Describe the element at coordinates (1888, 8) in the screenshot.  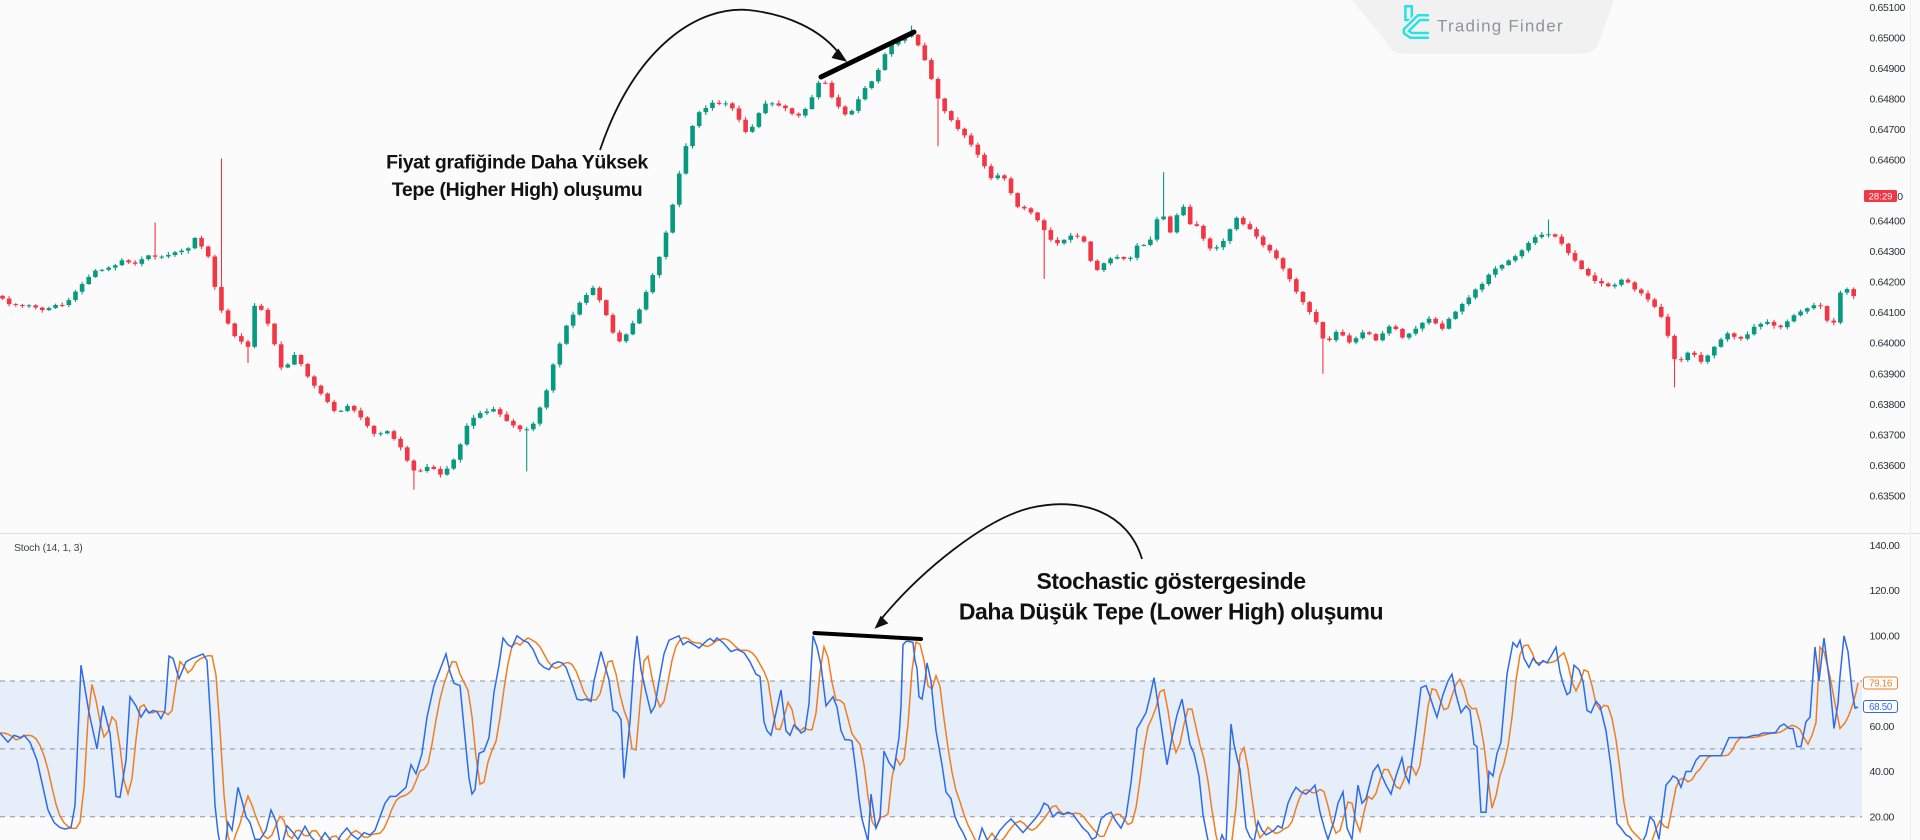
I see `svg-text: 0.65100` at that location.